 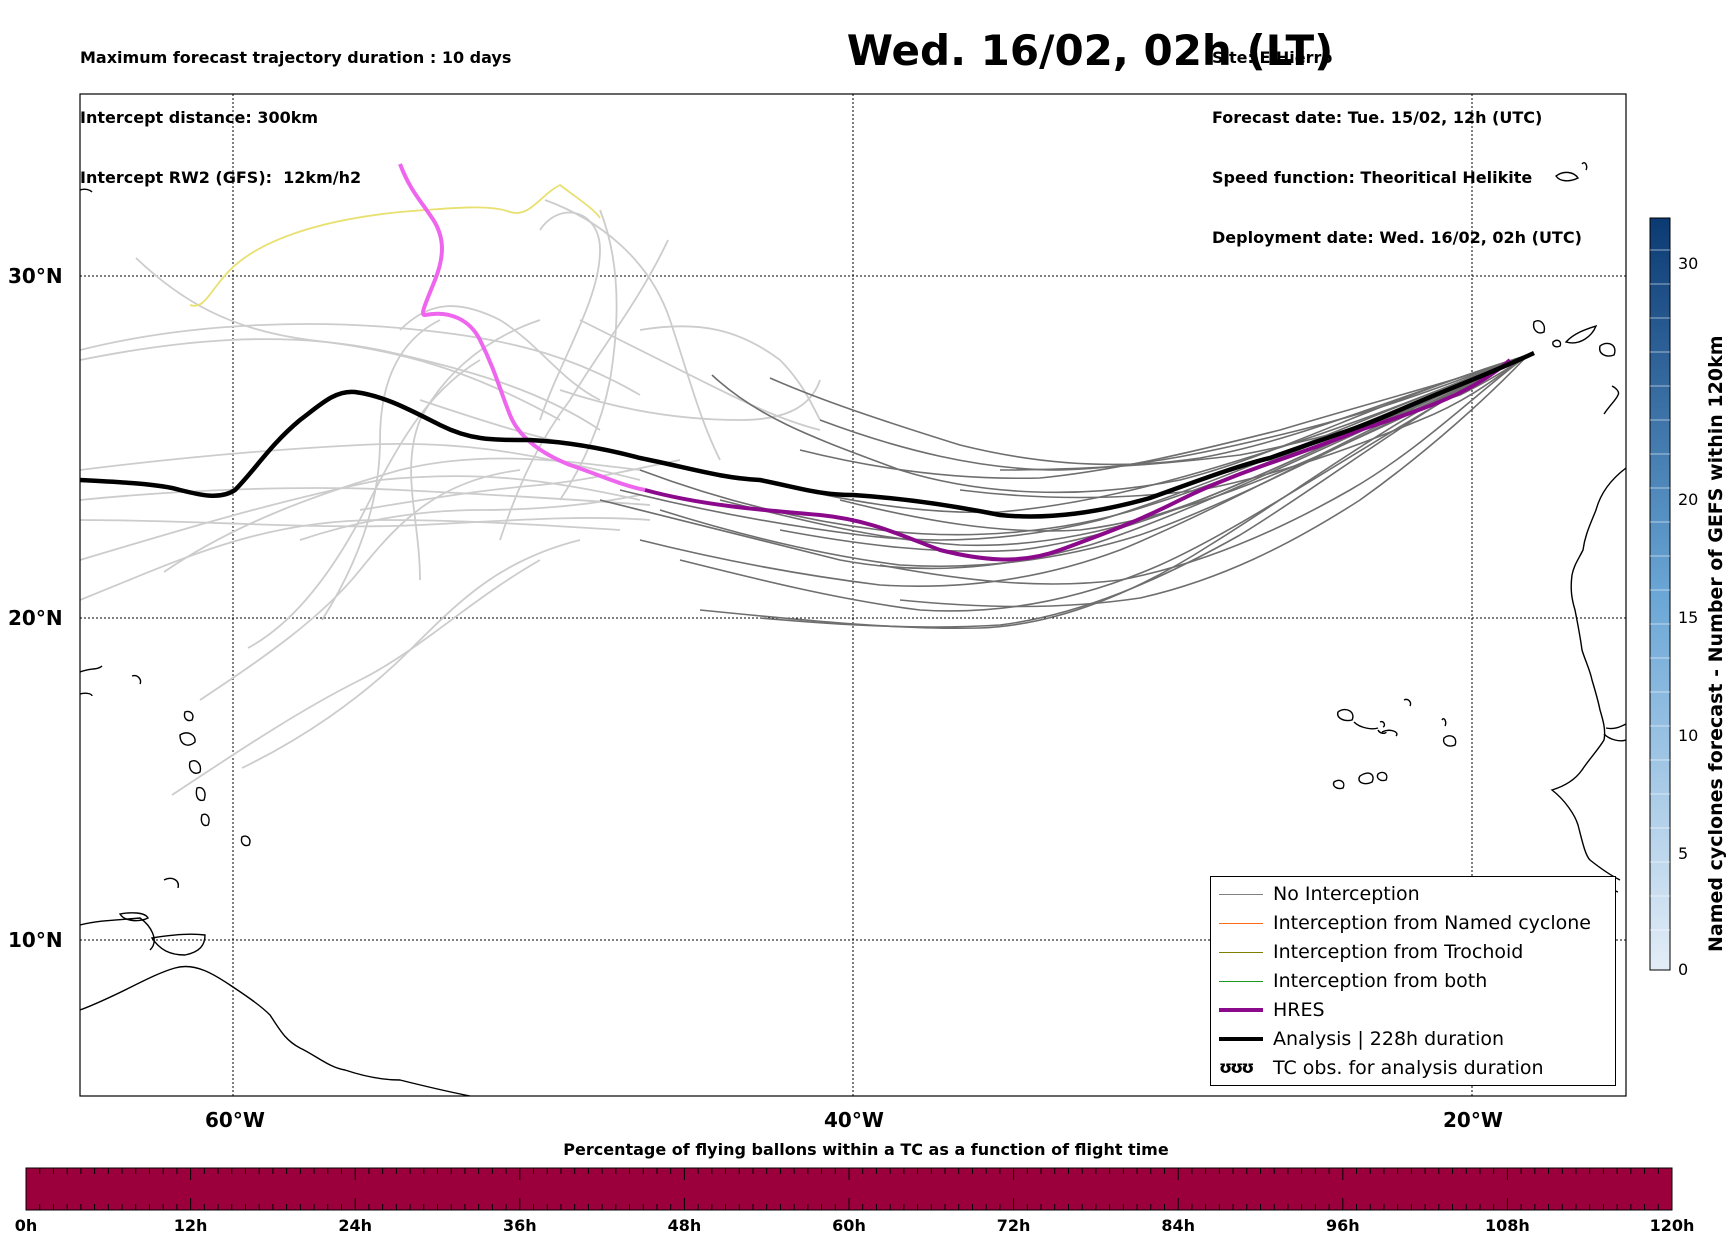 I want to click on analysis-track, so click(x=807, y=434).